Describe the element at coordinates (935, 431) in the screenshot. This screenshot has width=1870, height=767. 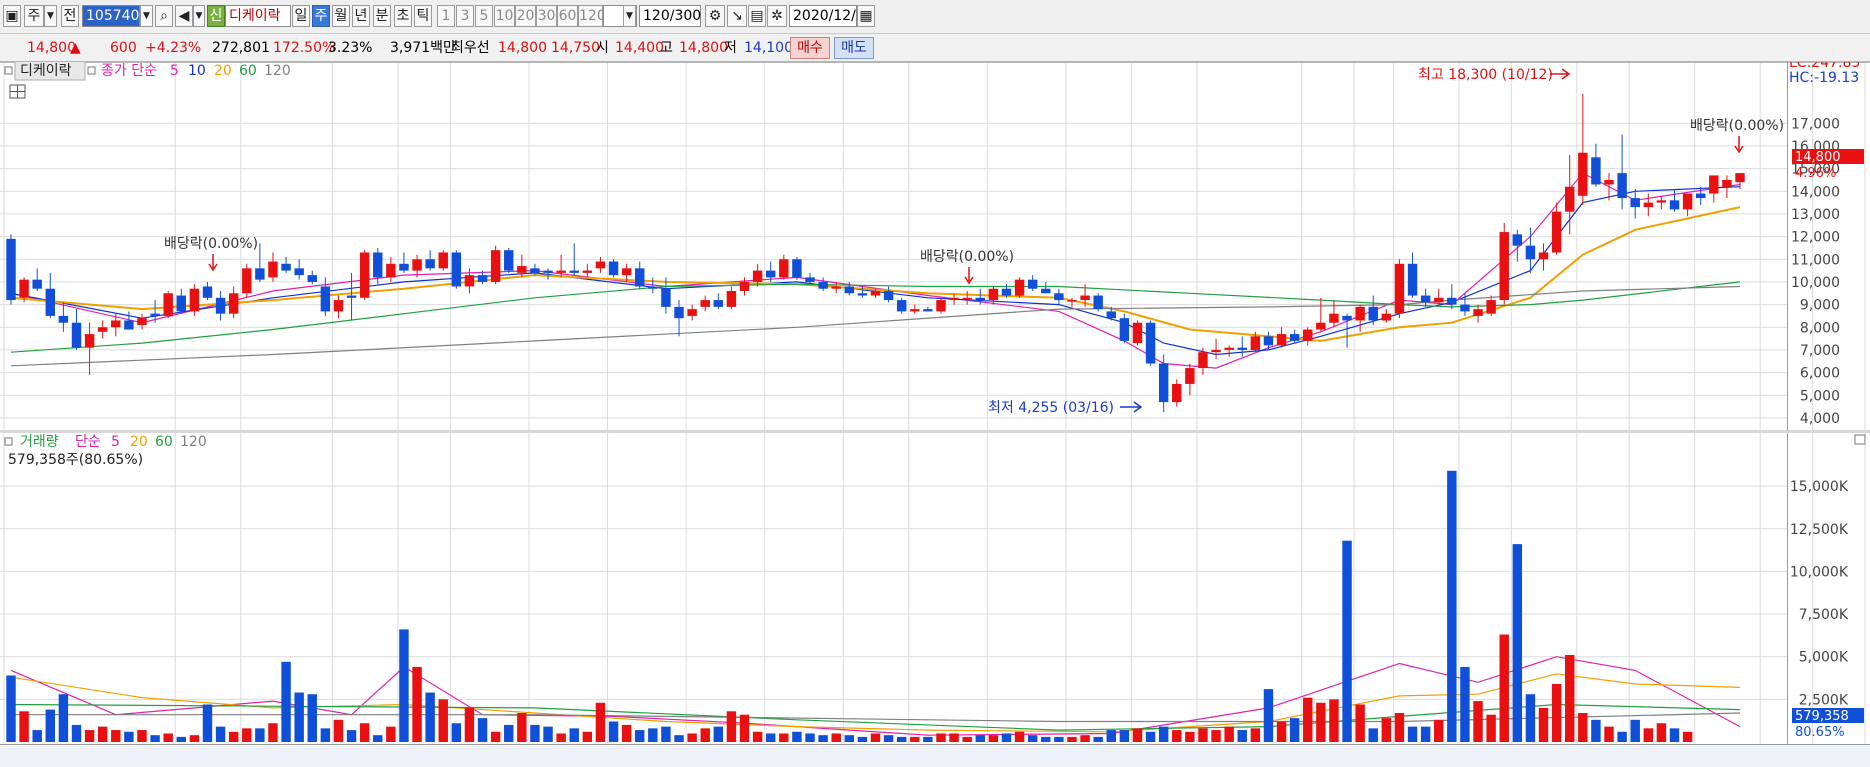
I see `panel-splitter` at that location.